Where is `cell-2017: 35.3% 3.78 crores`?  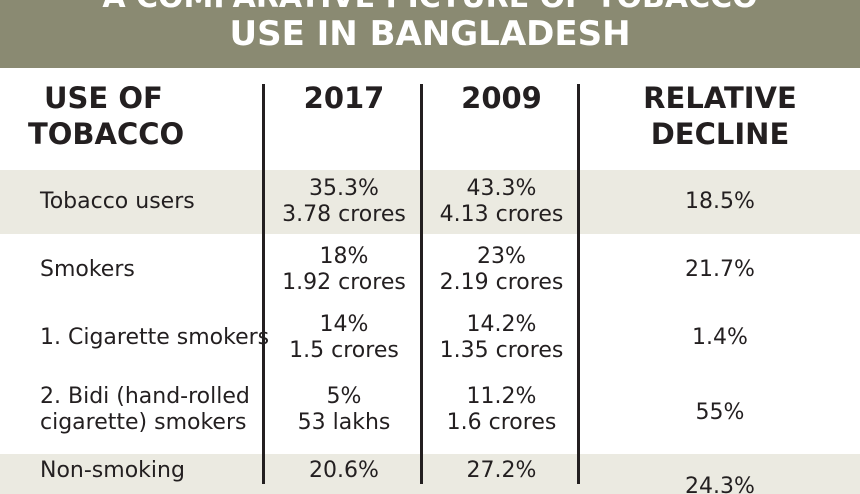
cell-2017: 35.3% 3.78 crores is located at coordinates (344, 201).